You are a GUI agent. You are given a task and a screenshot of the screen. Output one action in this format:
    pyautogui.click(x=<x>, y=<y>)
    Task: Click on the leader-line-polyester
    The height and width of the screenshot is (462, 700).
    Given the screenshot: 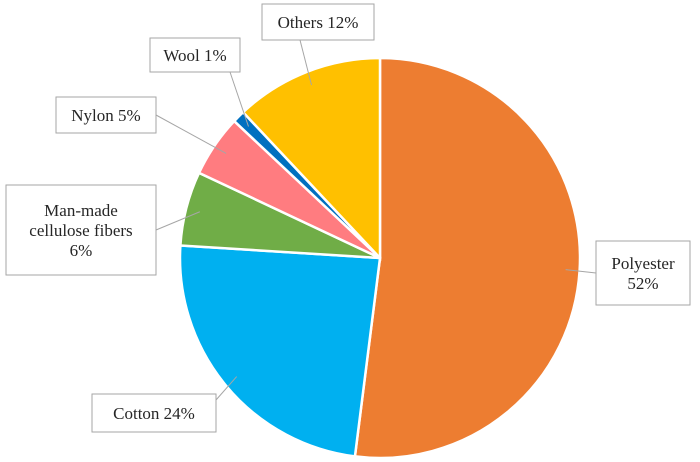 What is the action you would take?
    pyautogui.click(x=581, y=271)
    